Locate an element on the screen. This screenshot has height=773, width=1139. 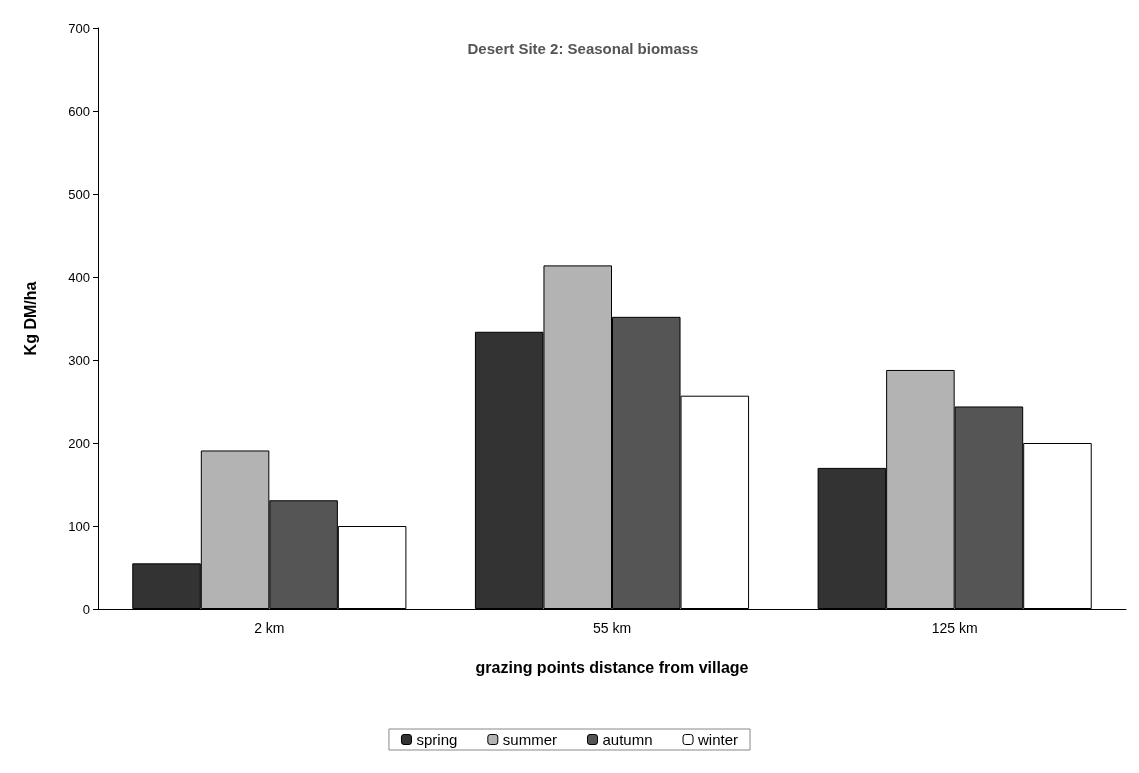
y-axis-title: Kg DM/ha is located at coordinates (30, 318).